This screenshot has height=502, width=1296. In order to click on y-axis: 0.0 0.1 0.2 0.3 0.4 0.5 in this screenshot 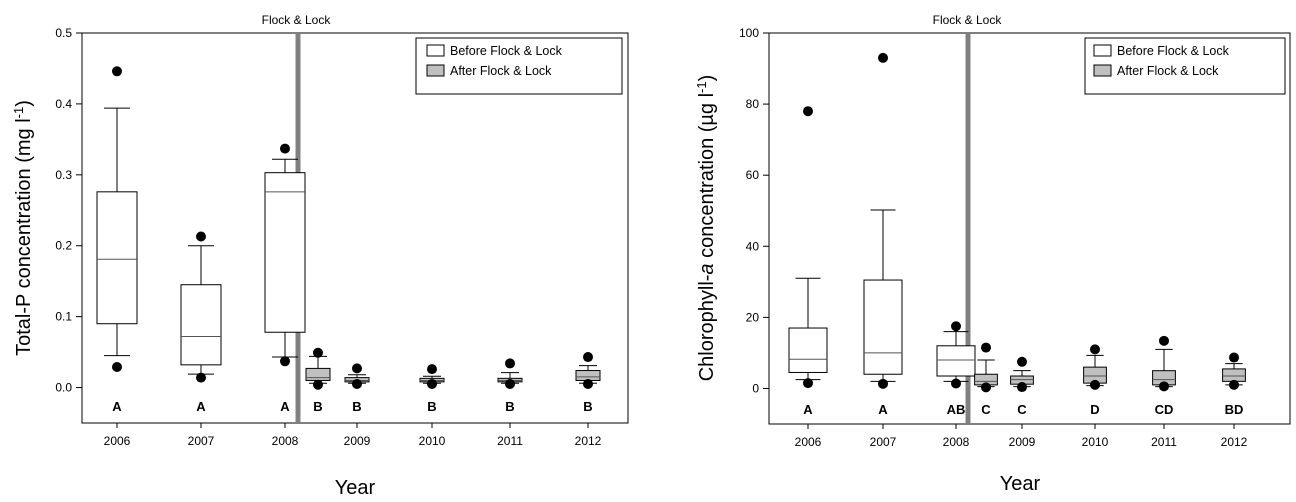, I will do `click(68, 210)`.